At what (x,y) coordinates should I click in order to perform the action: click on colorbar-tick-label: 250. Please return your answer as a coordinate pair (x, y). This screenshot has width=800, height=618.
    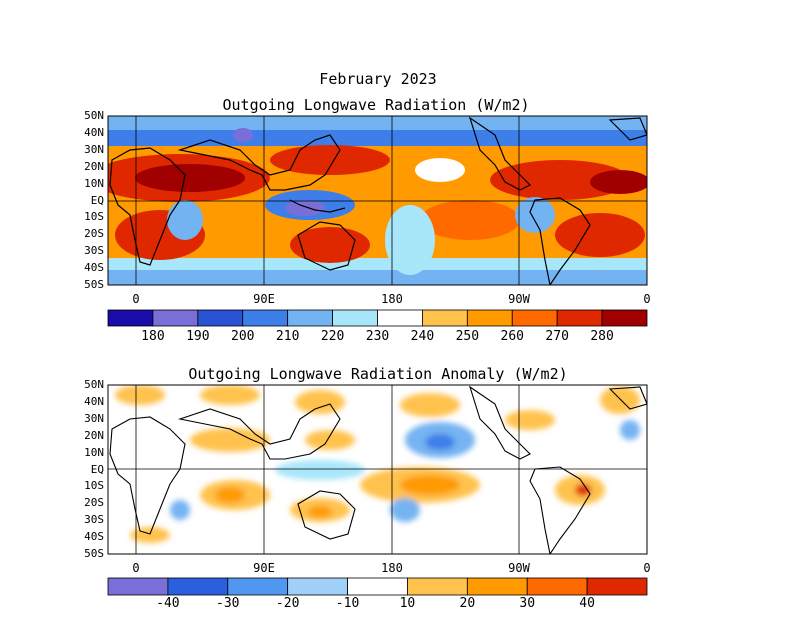
    Looking at the image, I should click on (467, 336).